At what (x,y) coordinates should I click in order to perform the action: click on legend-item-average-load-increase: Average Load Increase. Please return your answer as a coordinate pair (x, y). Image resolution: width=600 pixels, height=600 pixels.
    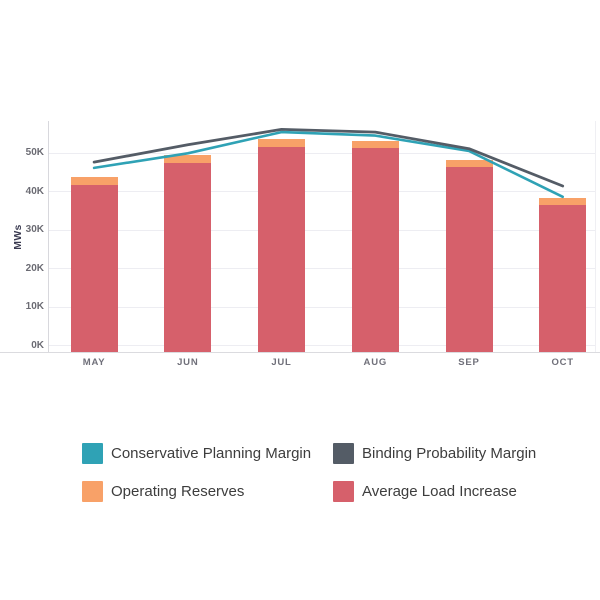
    Looking at the image, I should click on (425, 491).